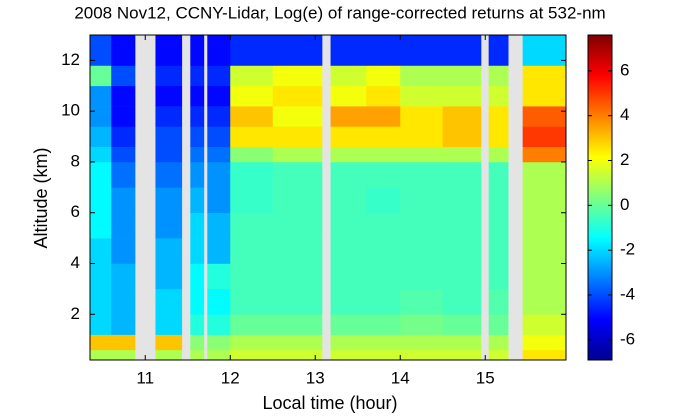 The height and width of the screenshot is (420, 700). Describe the element at coordinates (400, 377) in the screenshot. I see `x-tick-label: 14` at that location.